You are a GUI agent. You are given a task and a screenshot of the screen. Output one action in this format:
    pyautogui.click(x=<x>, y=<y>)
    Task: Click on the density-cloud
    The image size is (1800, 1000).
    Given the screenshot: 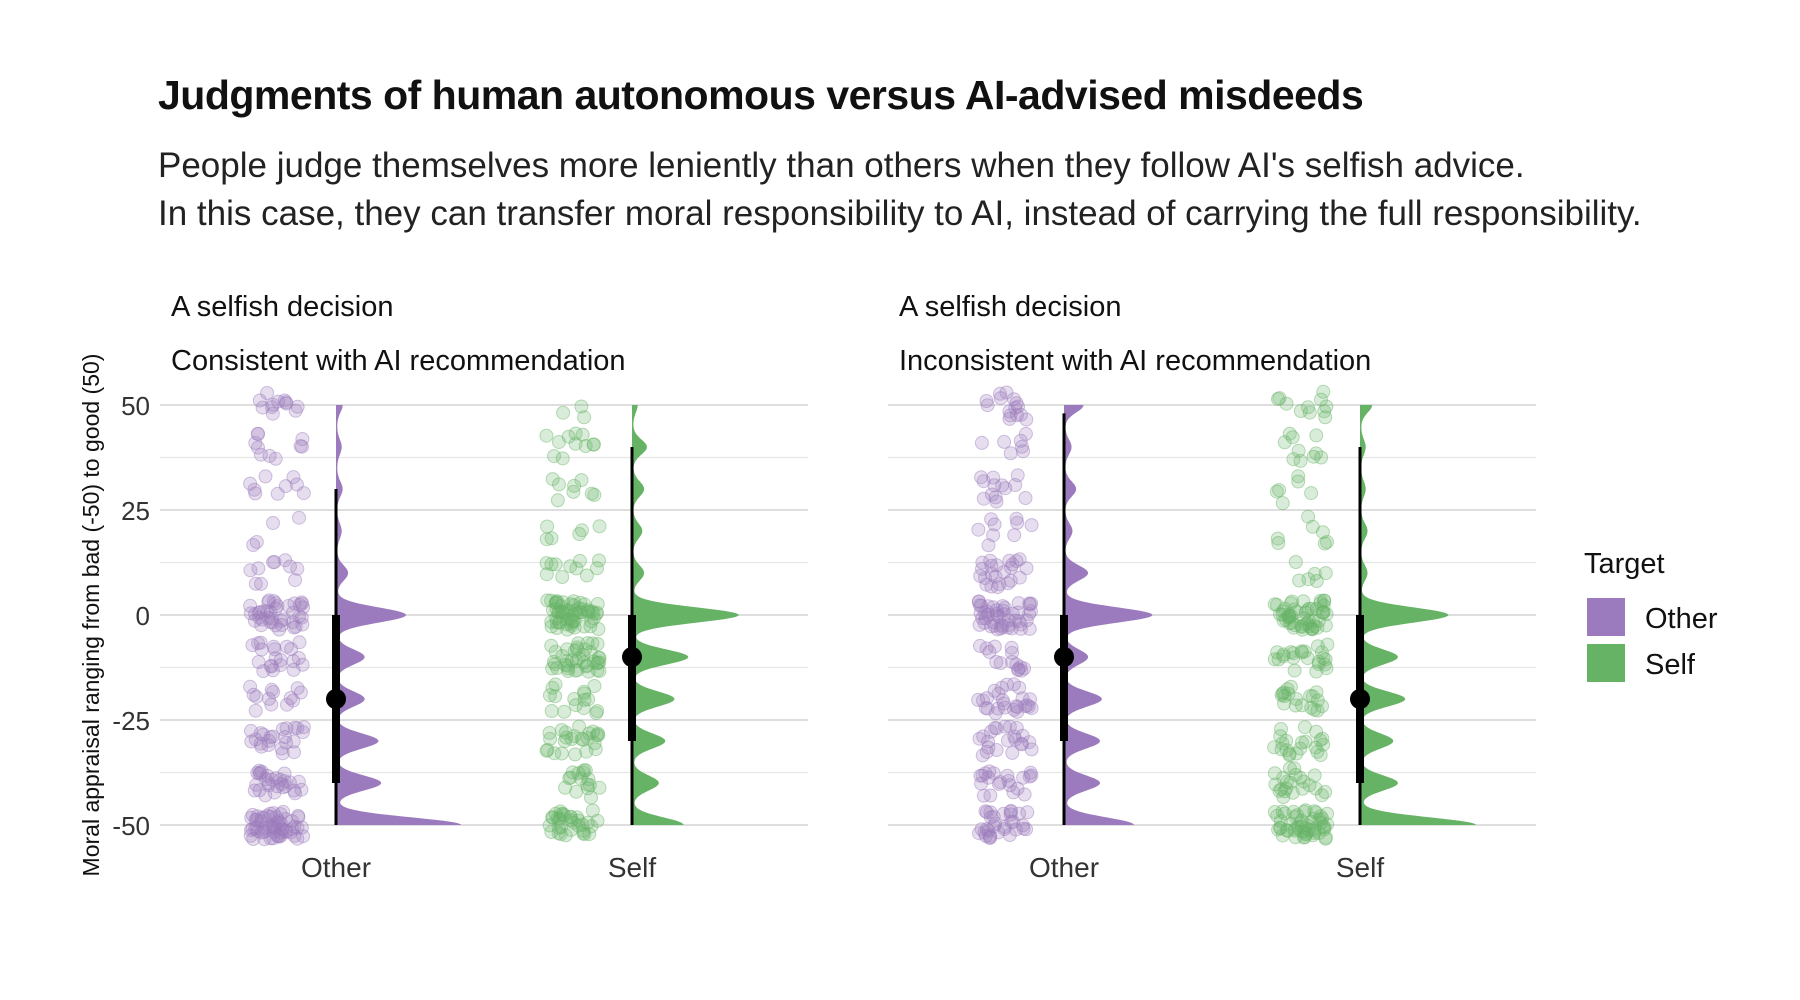 What is the action you would take?
    pyautogui.click(x=1108, y=615)
    